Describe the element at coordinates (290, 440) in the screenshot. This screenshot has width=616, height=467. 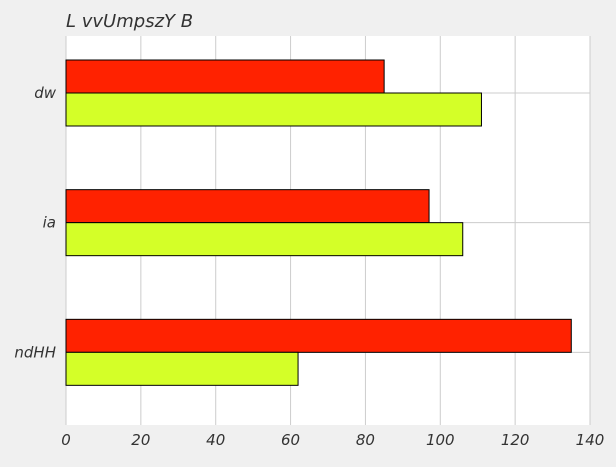
I see `x-tick-label-60: 60` at that location.